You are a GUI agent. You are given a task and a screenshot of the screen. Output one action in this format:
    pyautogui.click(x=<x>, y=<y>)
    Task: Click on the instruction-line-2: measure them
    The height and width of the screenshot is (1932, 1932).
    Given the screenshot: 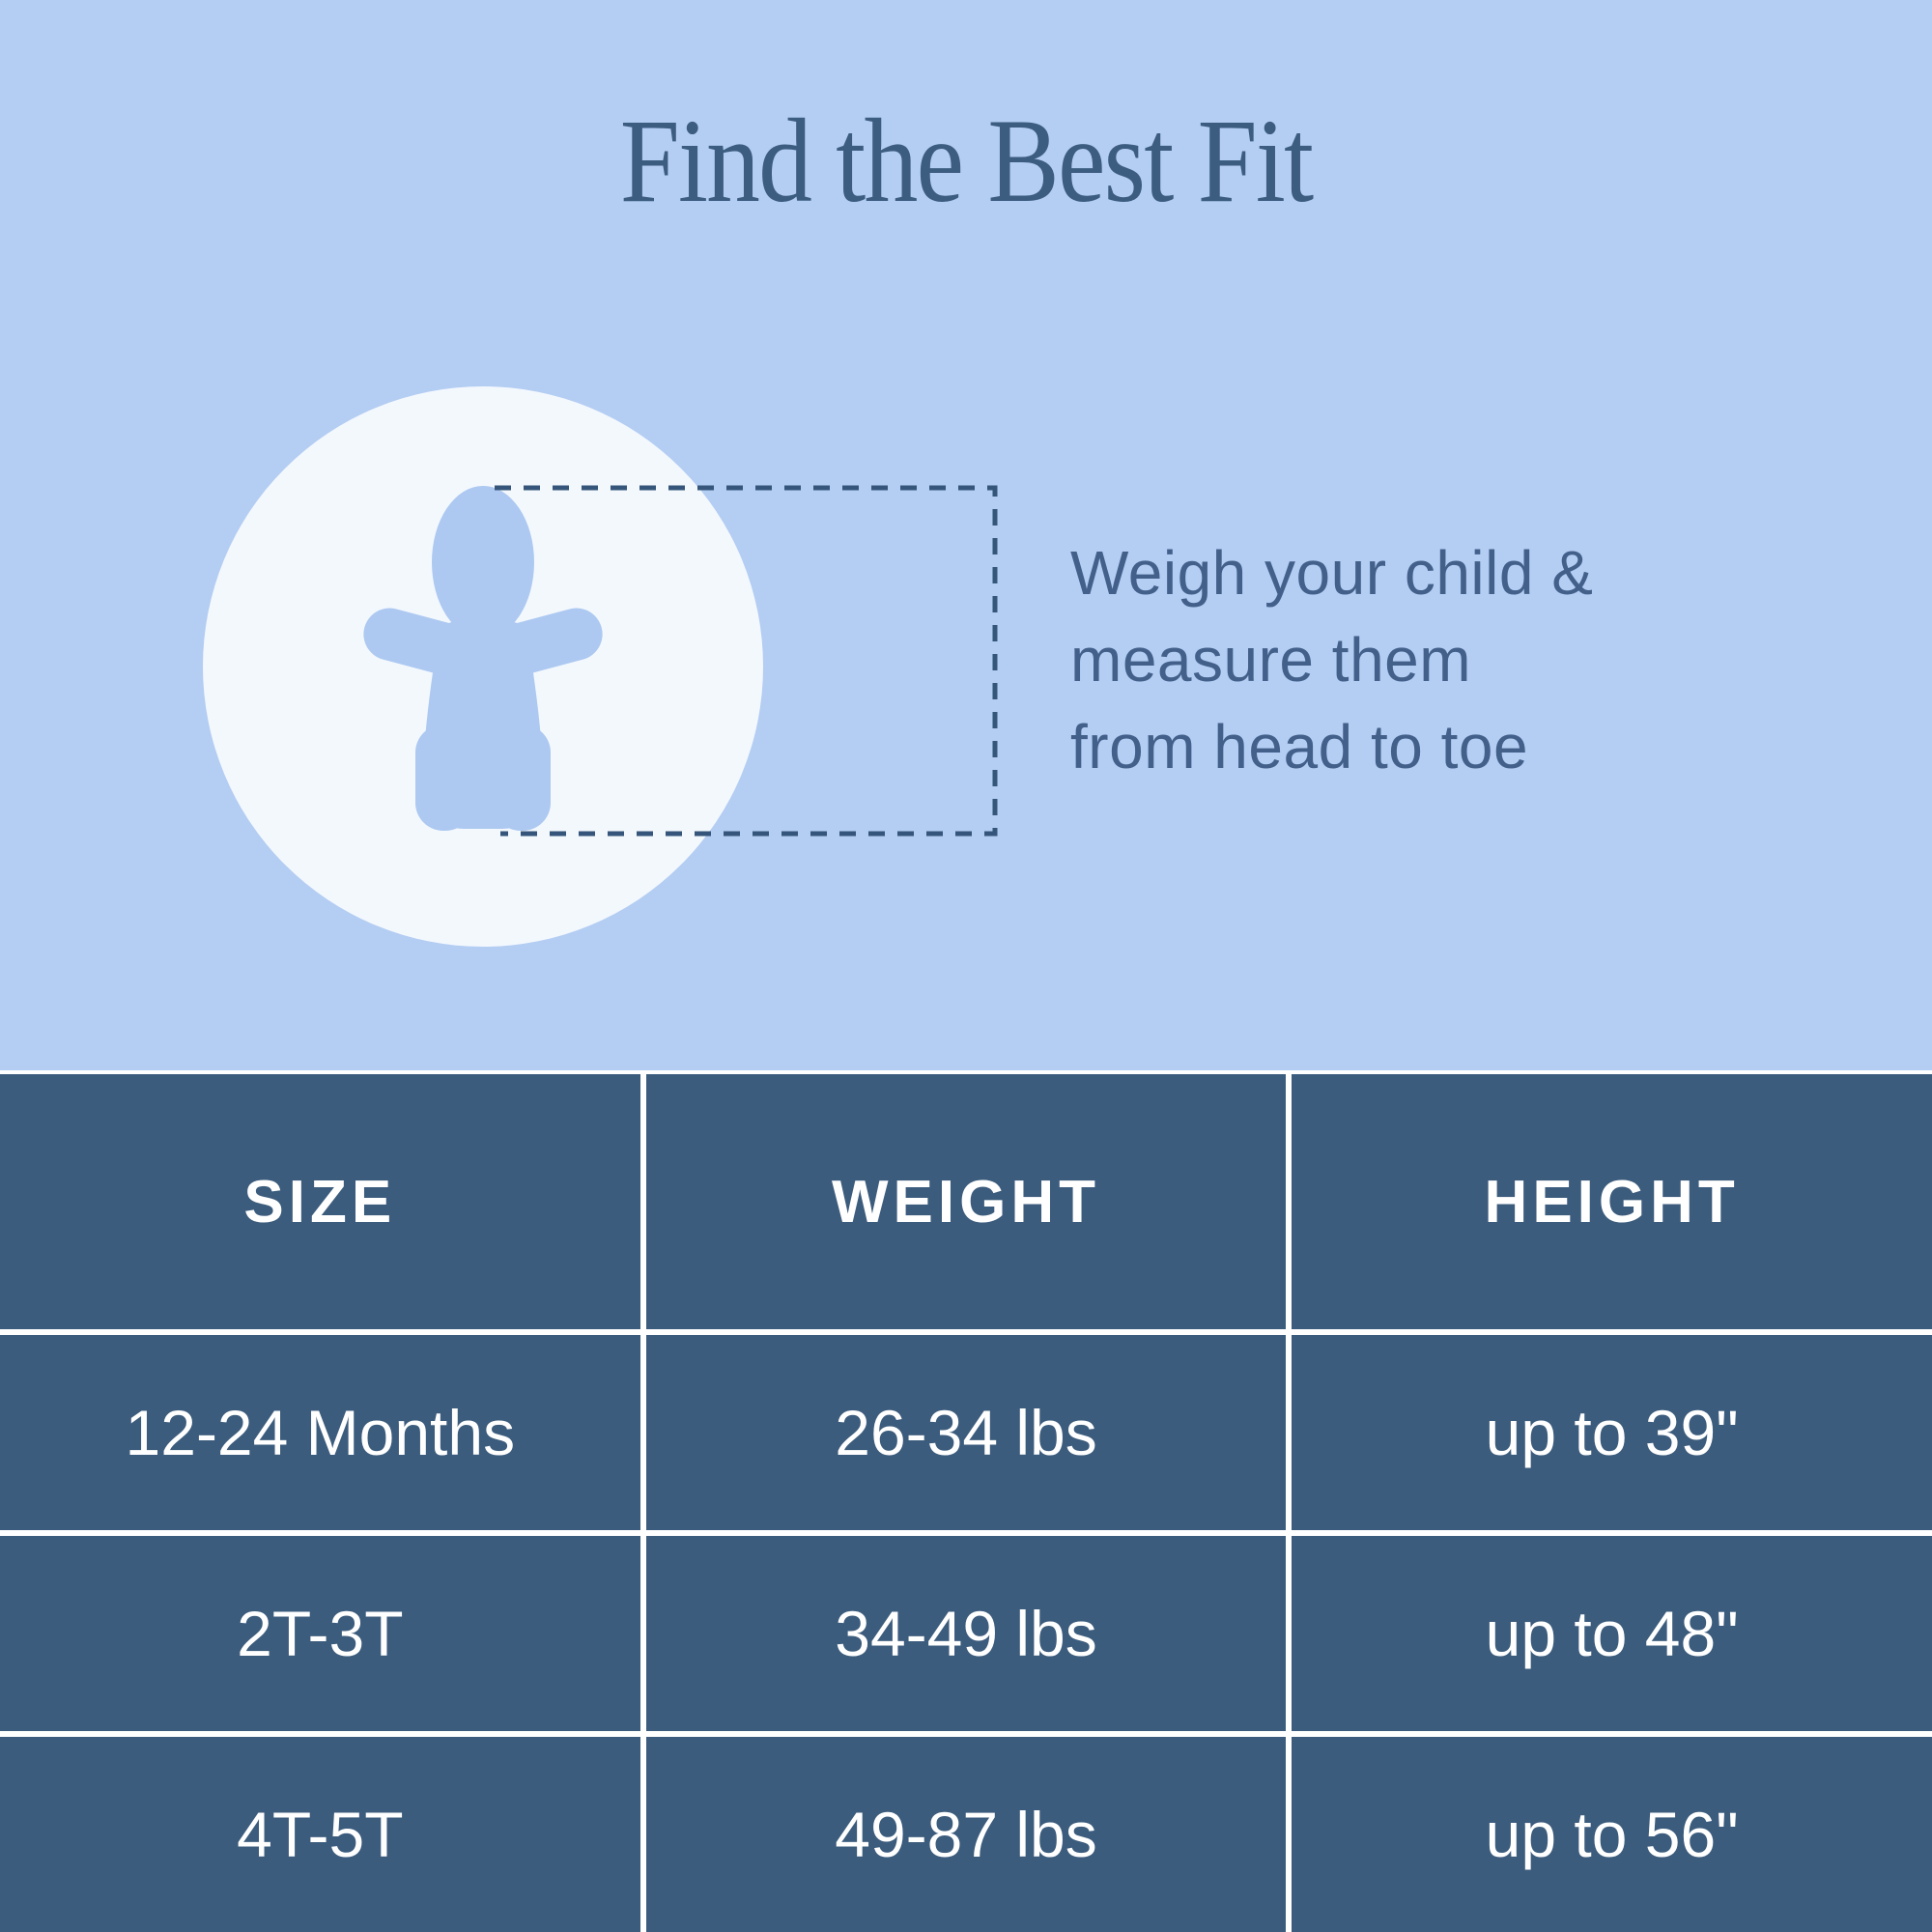 What is the action you would take?
    pyautogui.click(x=1271, y=660)
    